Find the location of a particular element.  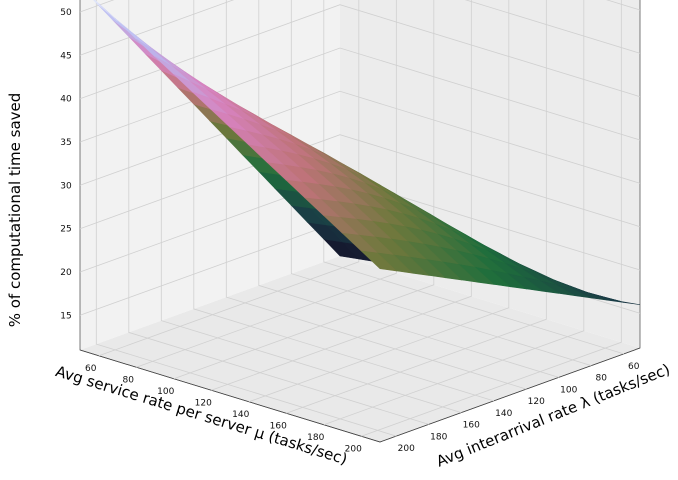

grid-line-z is located at coordinates (360, 28).